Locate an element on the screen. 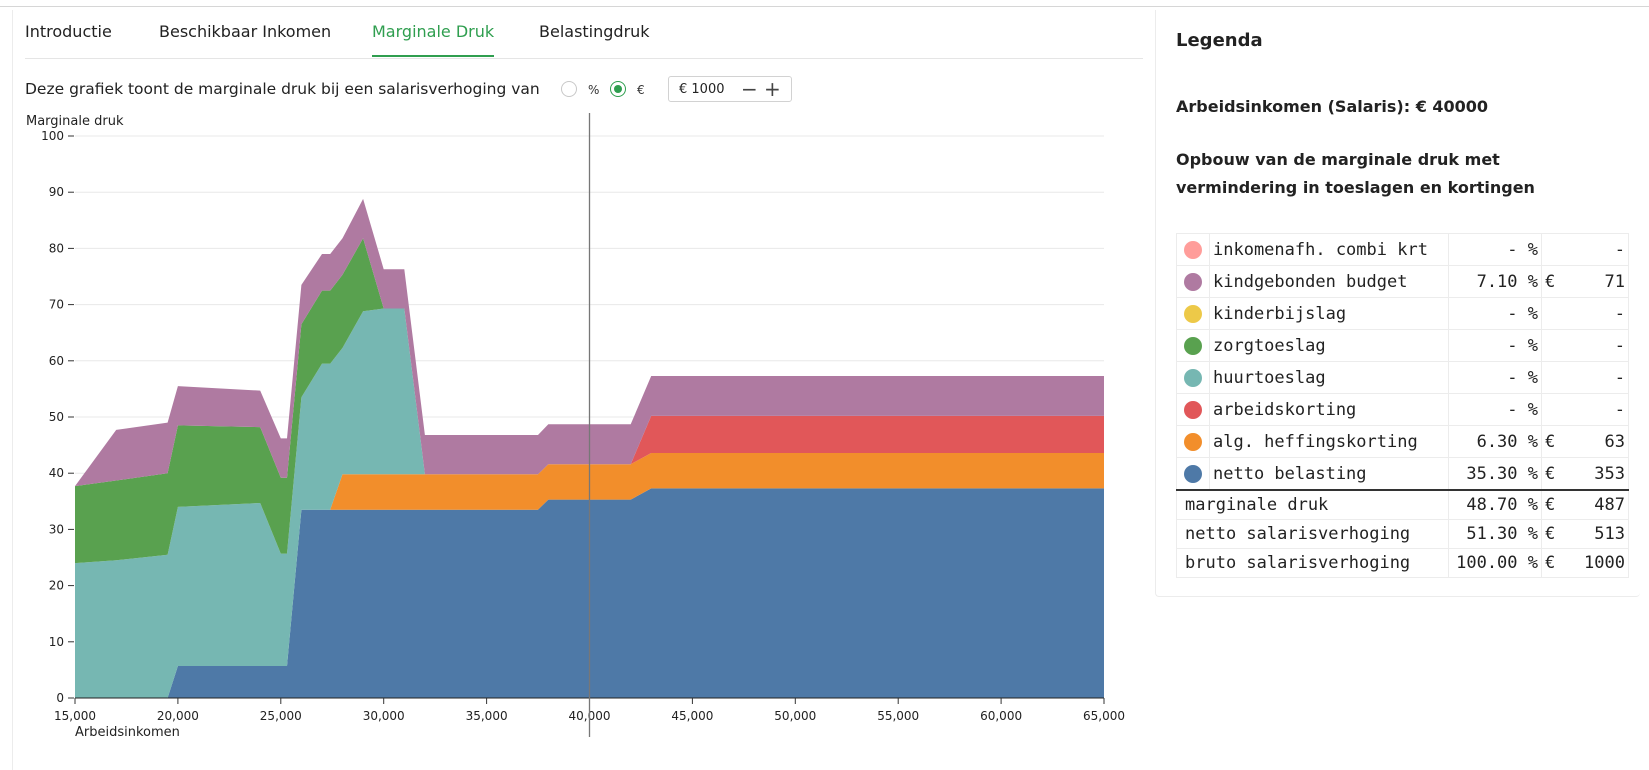  plus-icon: + is located at coordinates (772, 89).